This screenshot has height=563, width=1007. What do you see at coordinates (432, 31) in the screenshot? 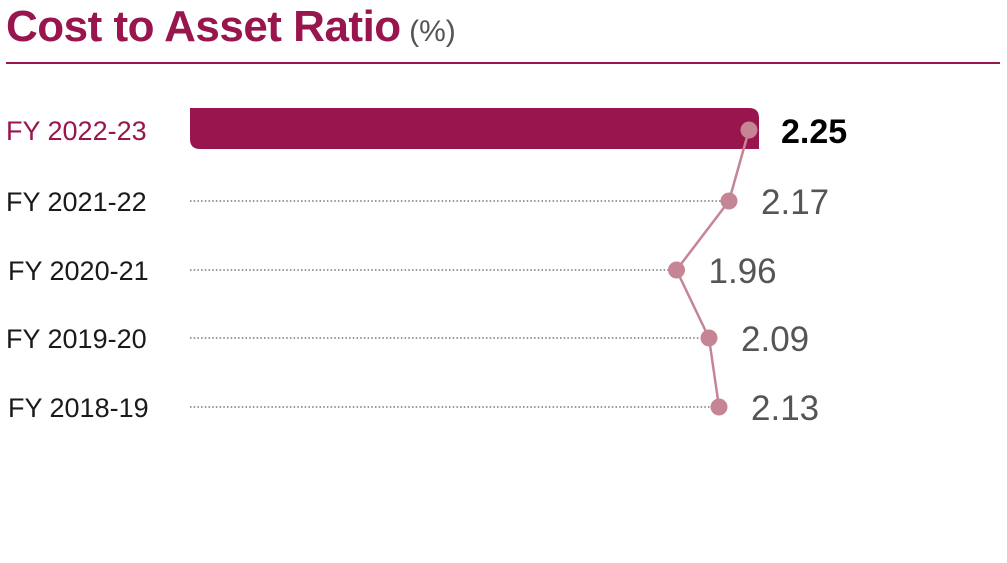
I see `chart-unit: (%)` at bounding box center [432, 31].